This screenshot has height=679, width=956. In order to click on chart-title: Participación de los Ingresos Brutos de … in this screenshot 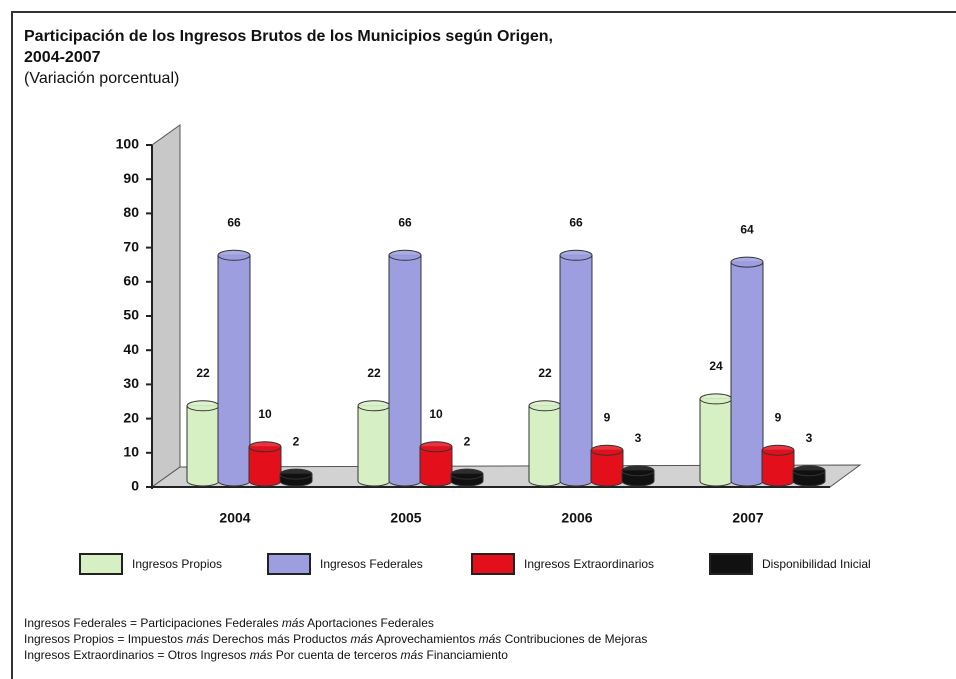, I will do `click(288, 36)`.